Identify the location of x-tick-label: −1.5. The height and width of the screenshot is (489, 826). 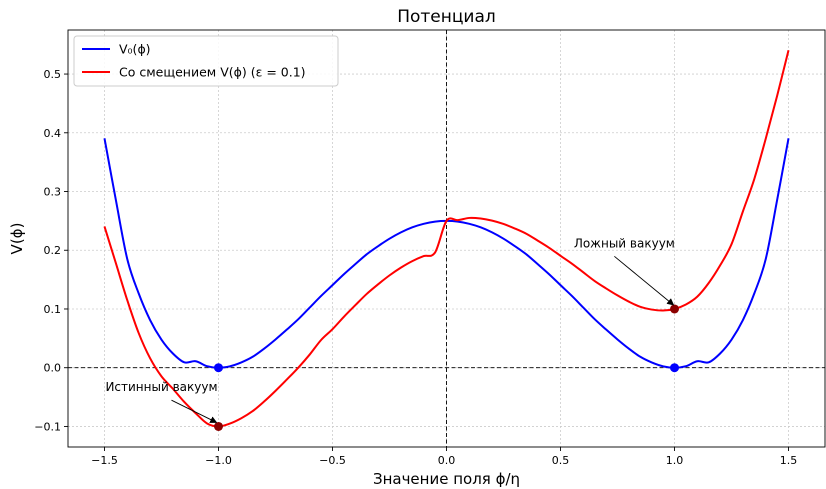
(104, 460).